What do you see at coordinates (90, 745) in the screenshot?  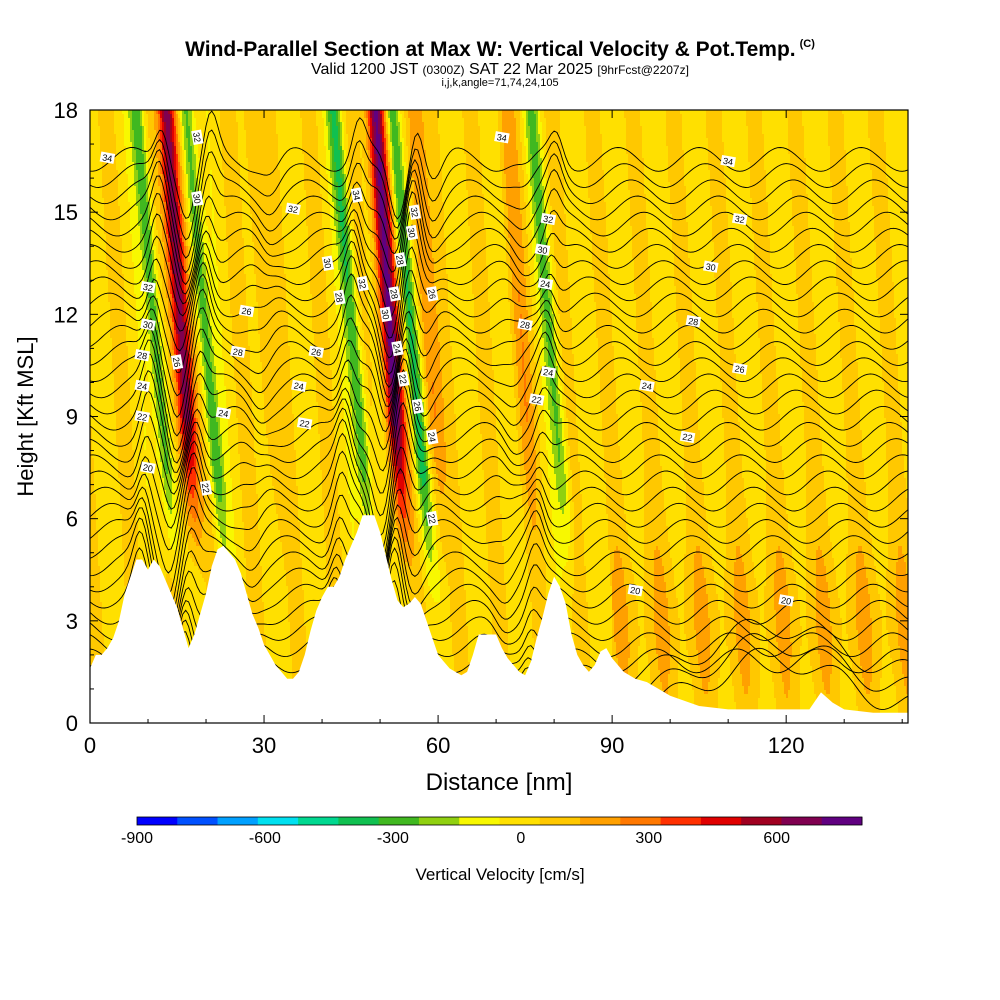 I see `x-tick-label: 0` at bounding box center [90, 745].